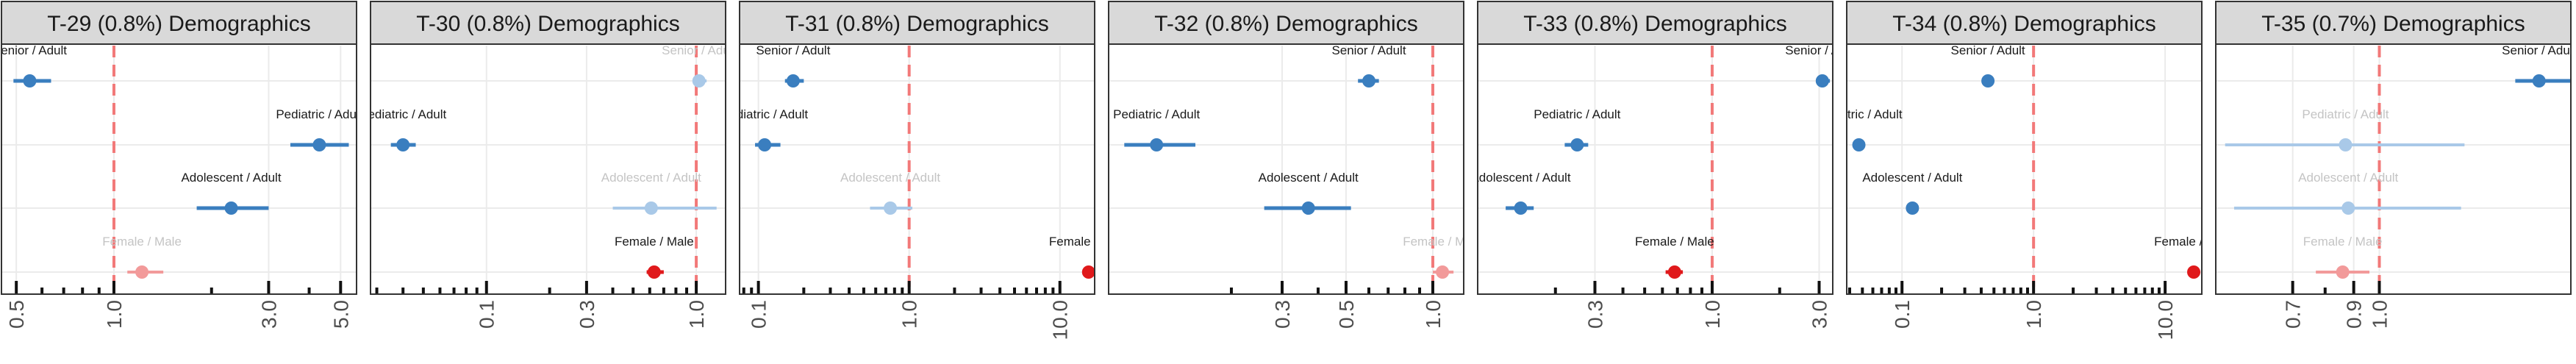  I want to click on facet-title: T-29 (0.8%) Demographics, so click(178, 24).